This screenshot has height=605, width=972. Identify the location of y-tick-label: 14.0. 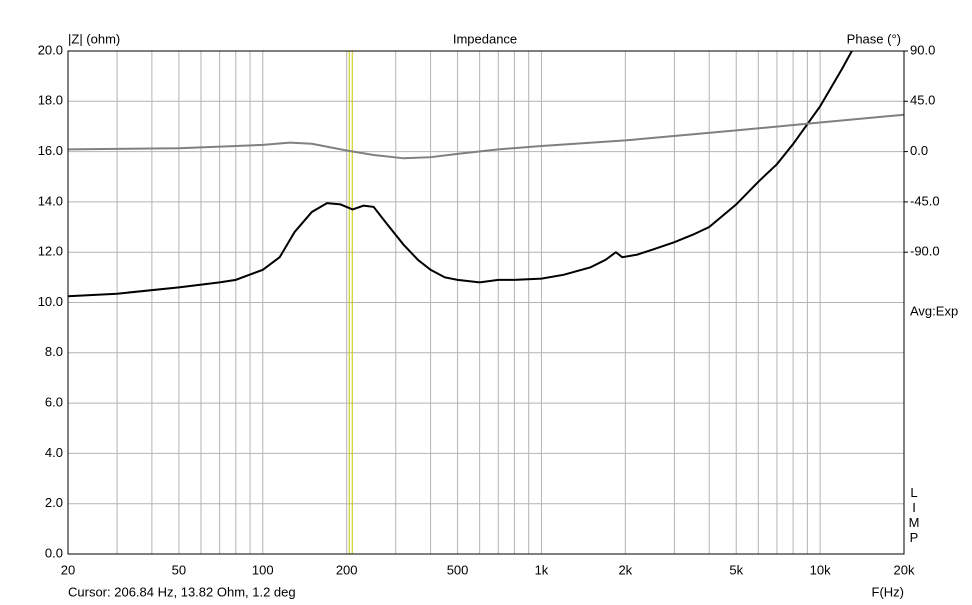
(50, 200).